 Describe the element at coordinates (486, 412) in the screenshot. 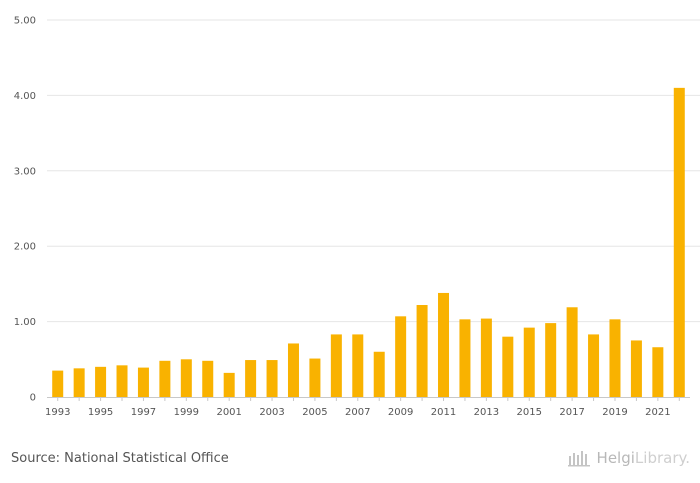

I see `x-tick-label: 2013` at that location.